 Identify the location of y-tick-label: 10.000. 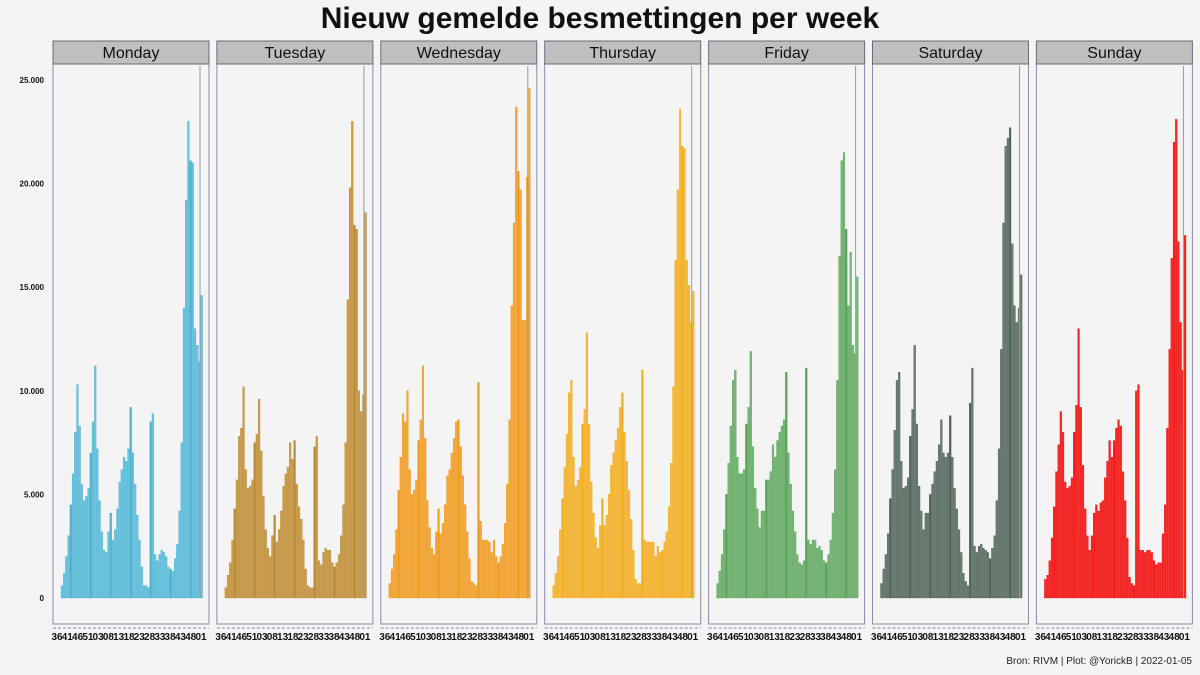
(32, 391).